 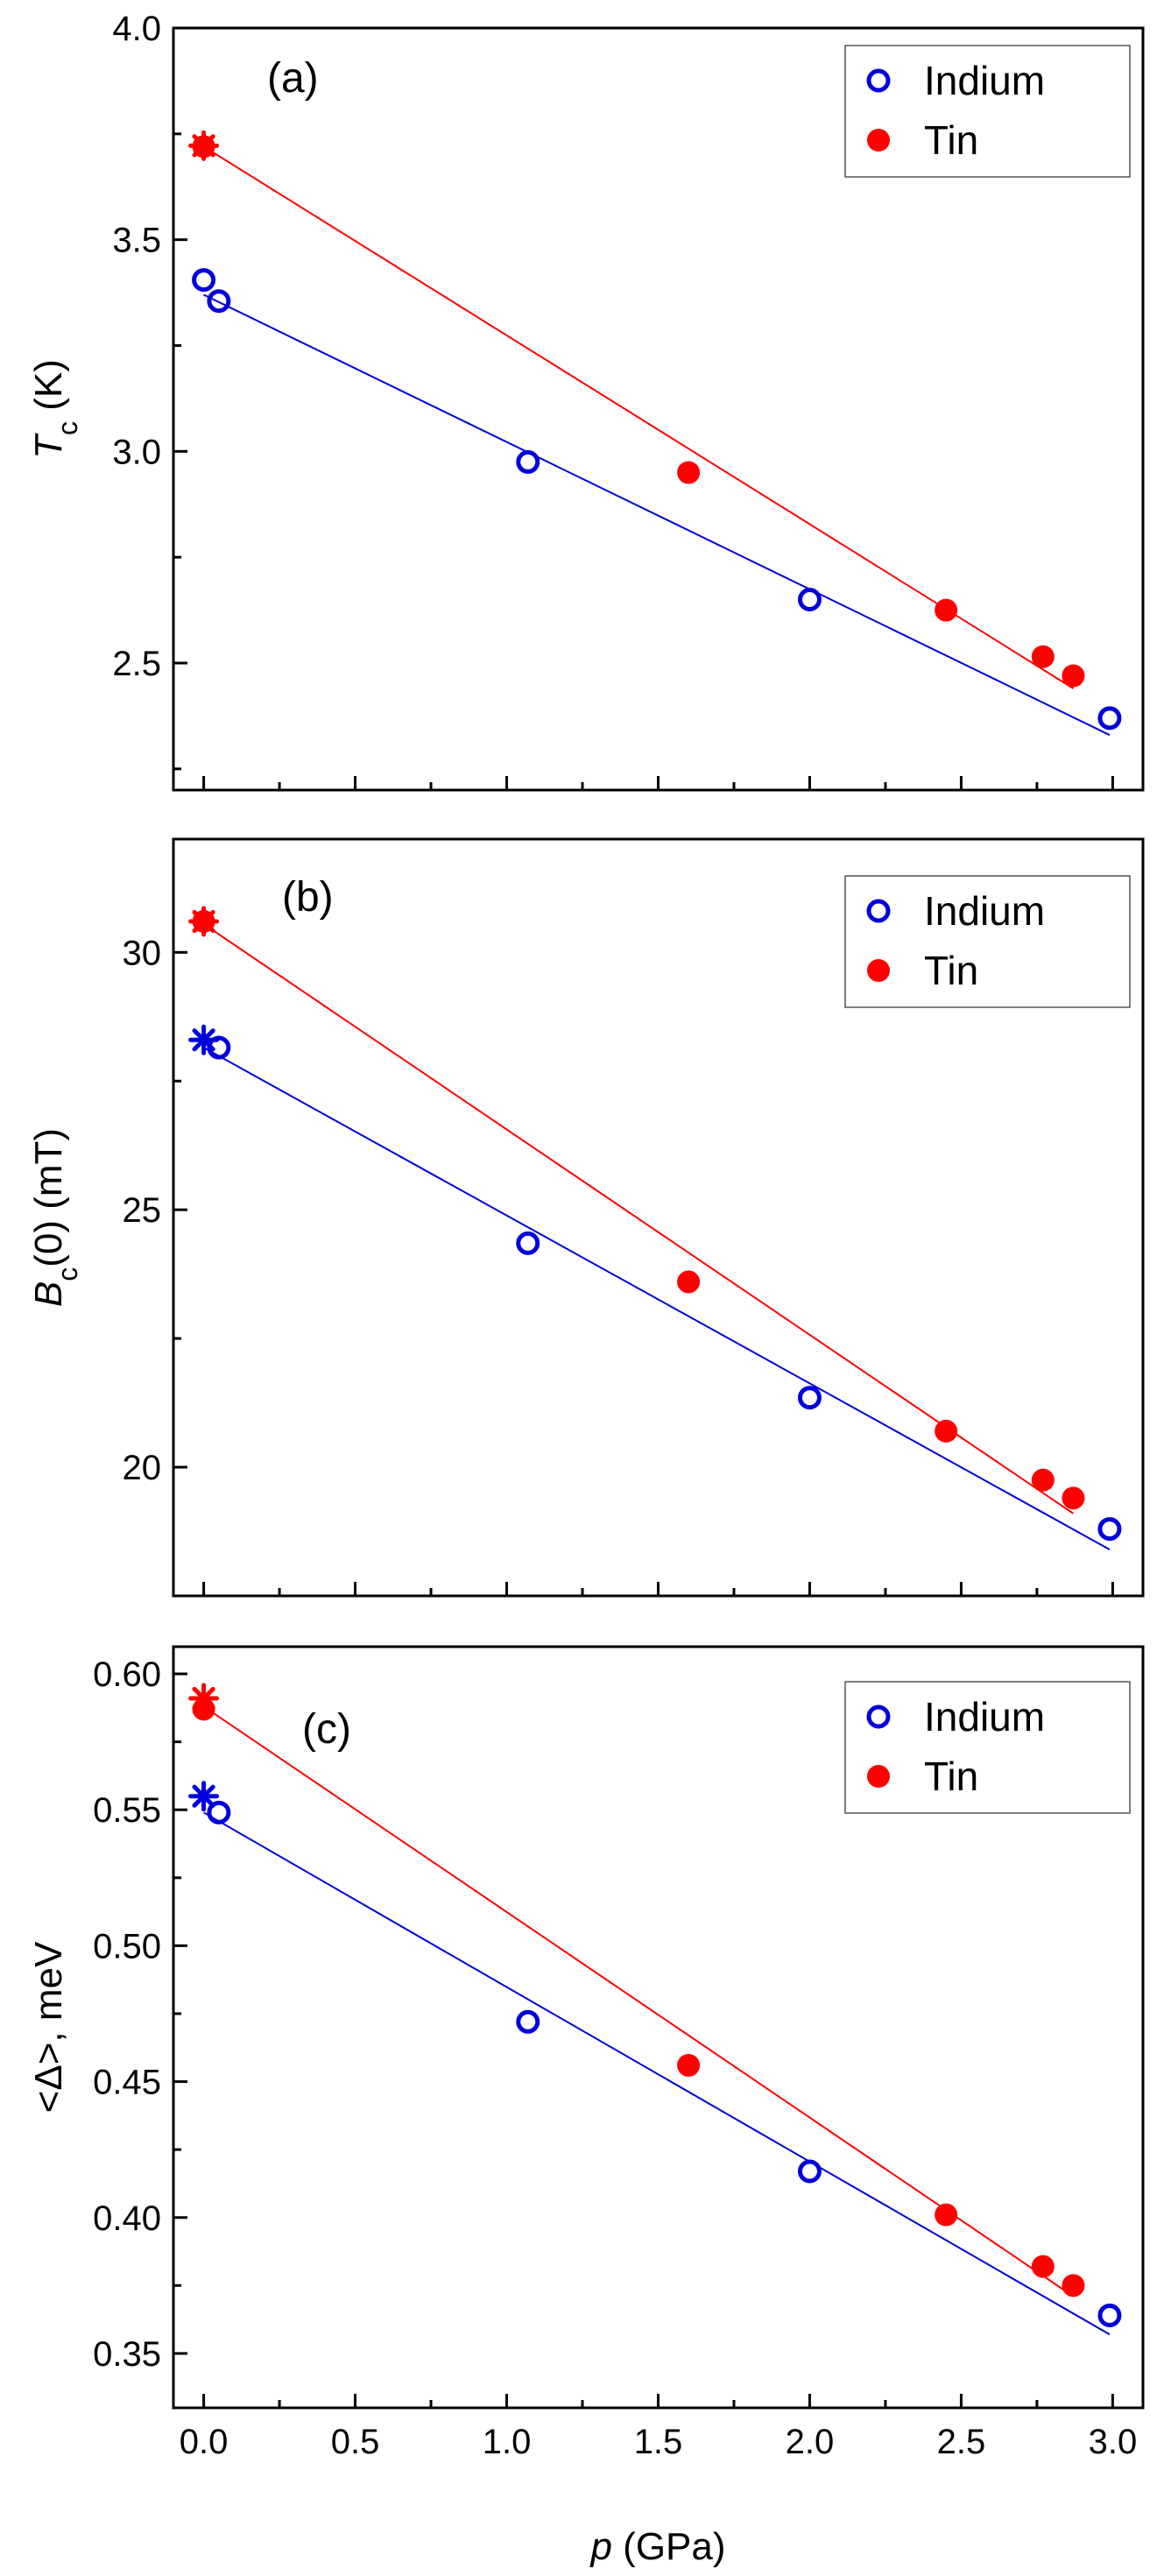 I want to click on x-tick-label: 0.0, so click(x=204, y=2442).